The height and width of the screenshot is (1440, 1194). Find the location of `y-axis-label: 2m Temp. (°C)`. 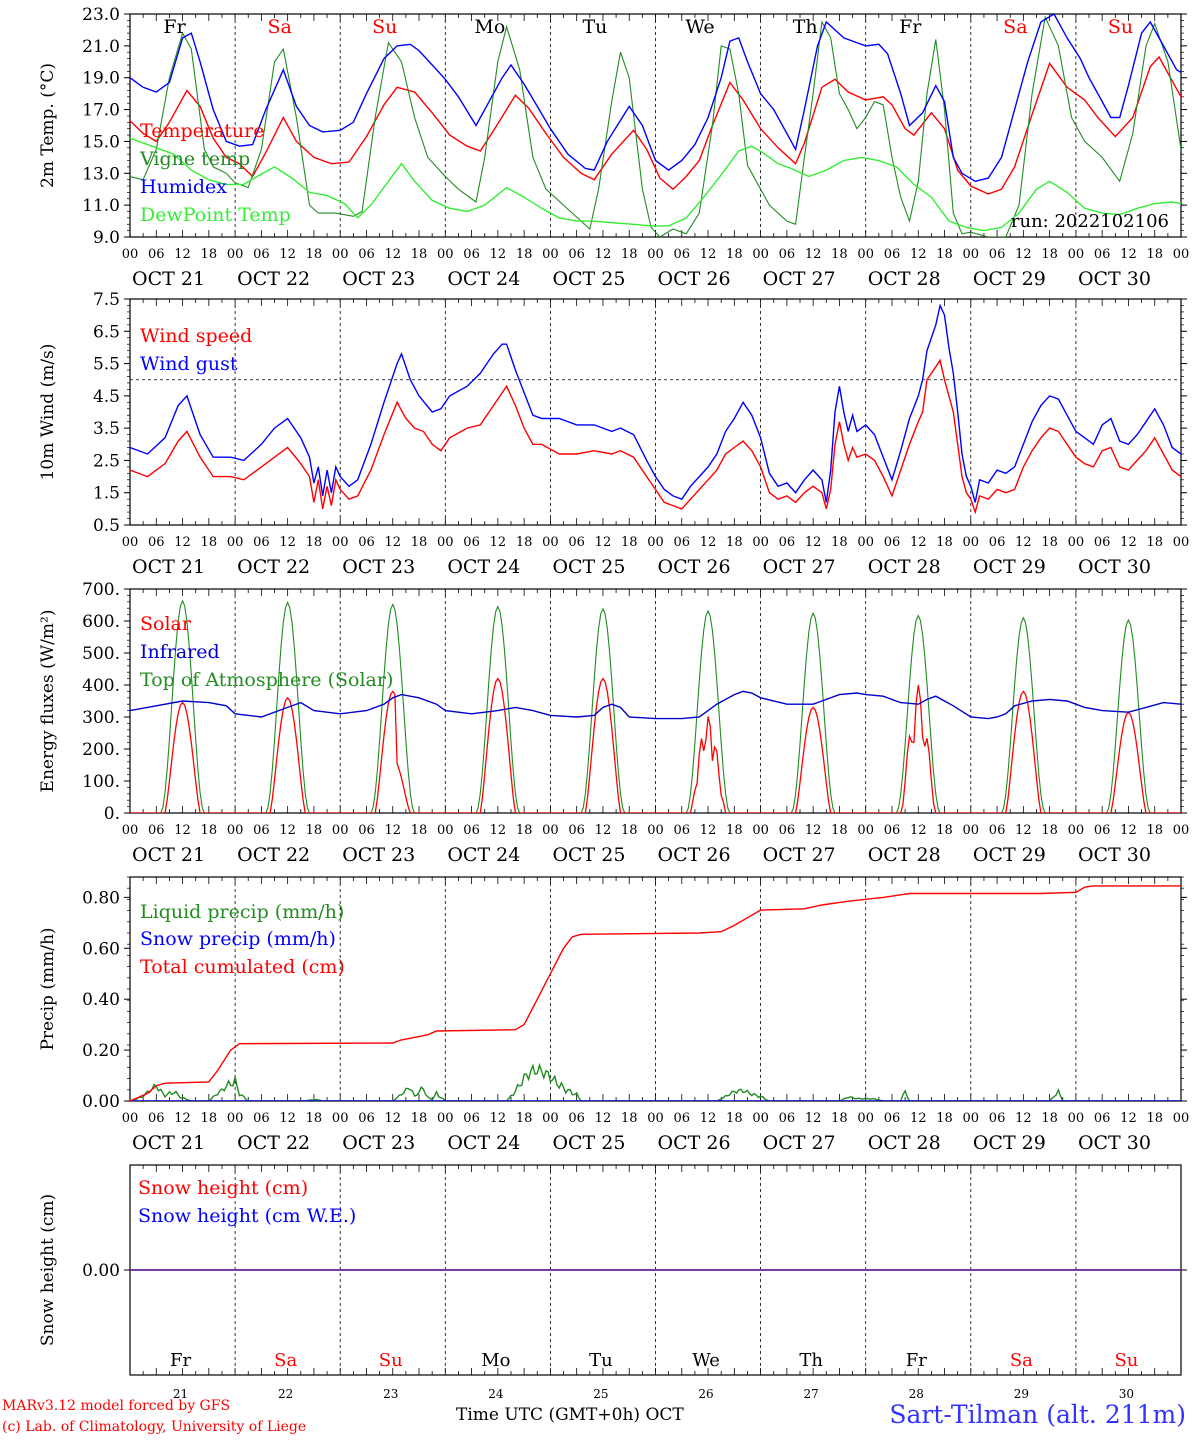

y-axis-label: 2m Temp. (°C) is located at coordinates (48, 125).